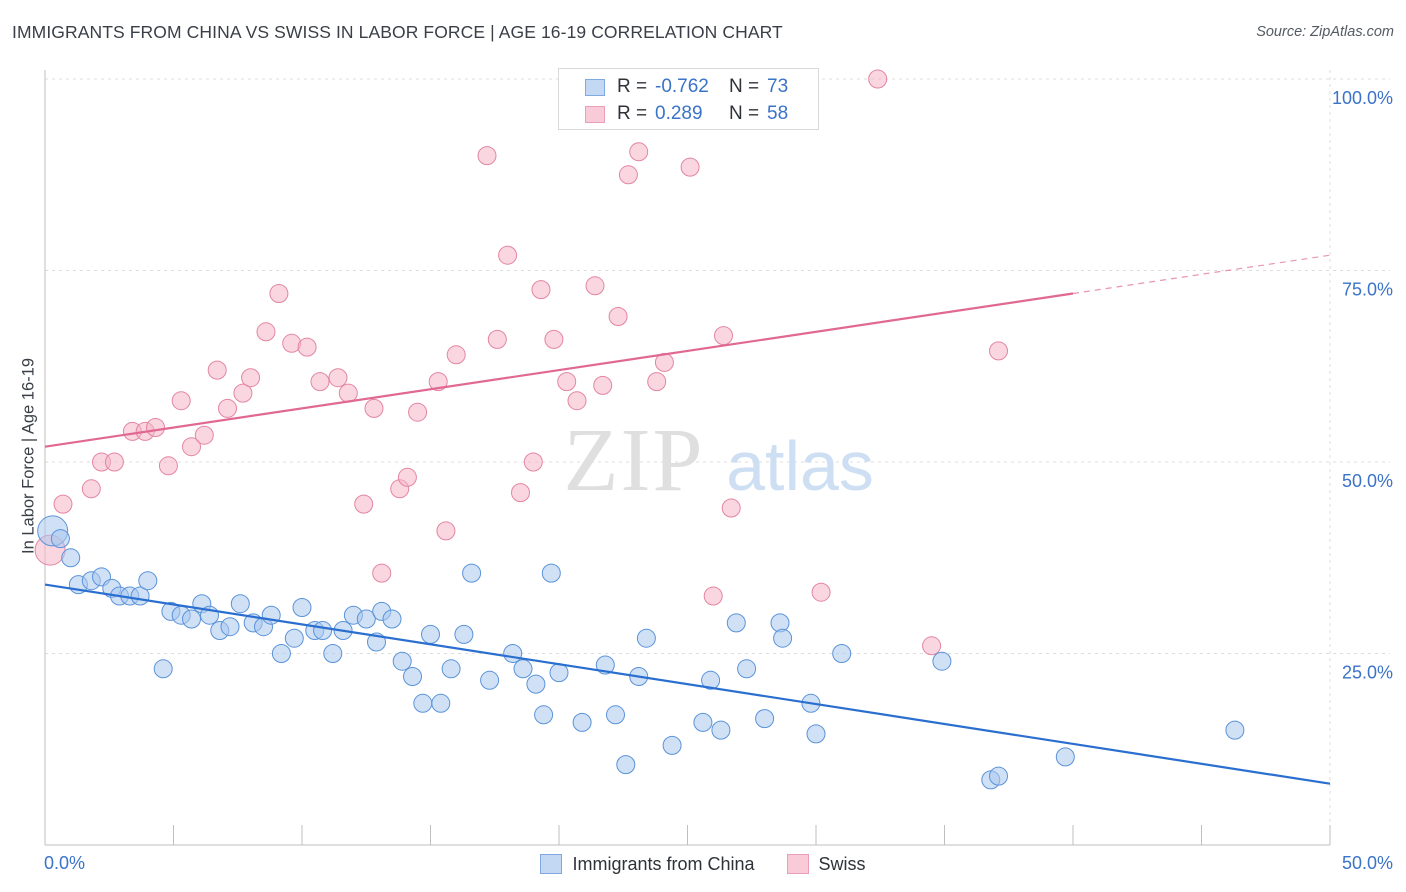 The height and width of the screenshot is (892, 1406). I want to click on watermark: ZIP atlas, so click(719, 460).